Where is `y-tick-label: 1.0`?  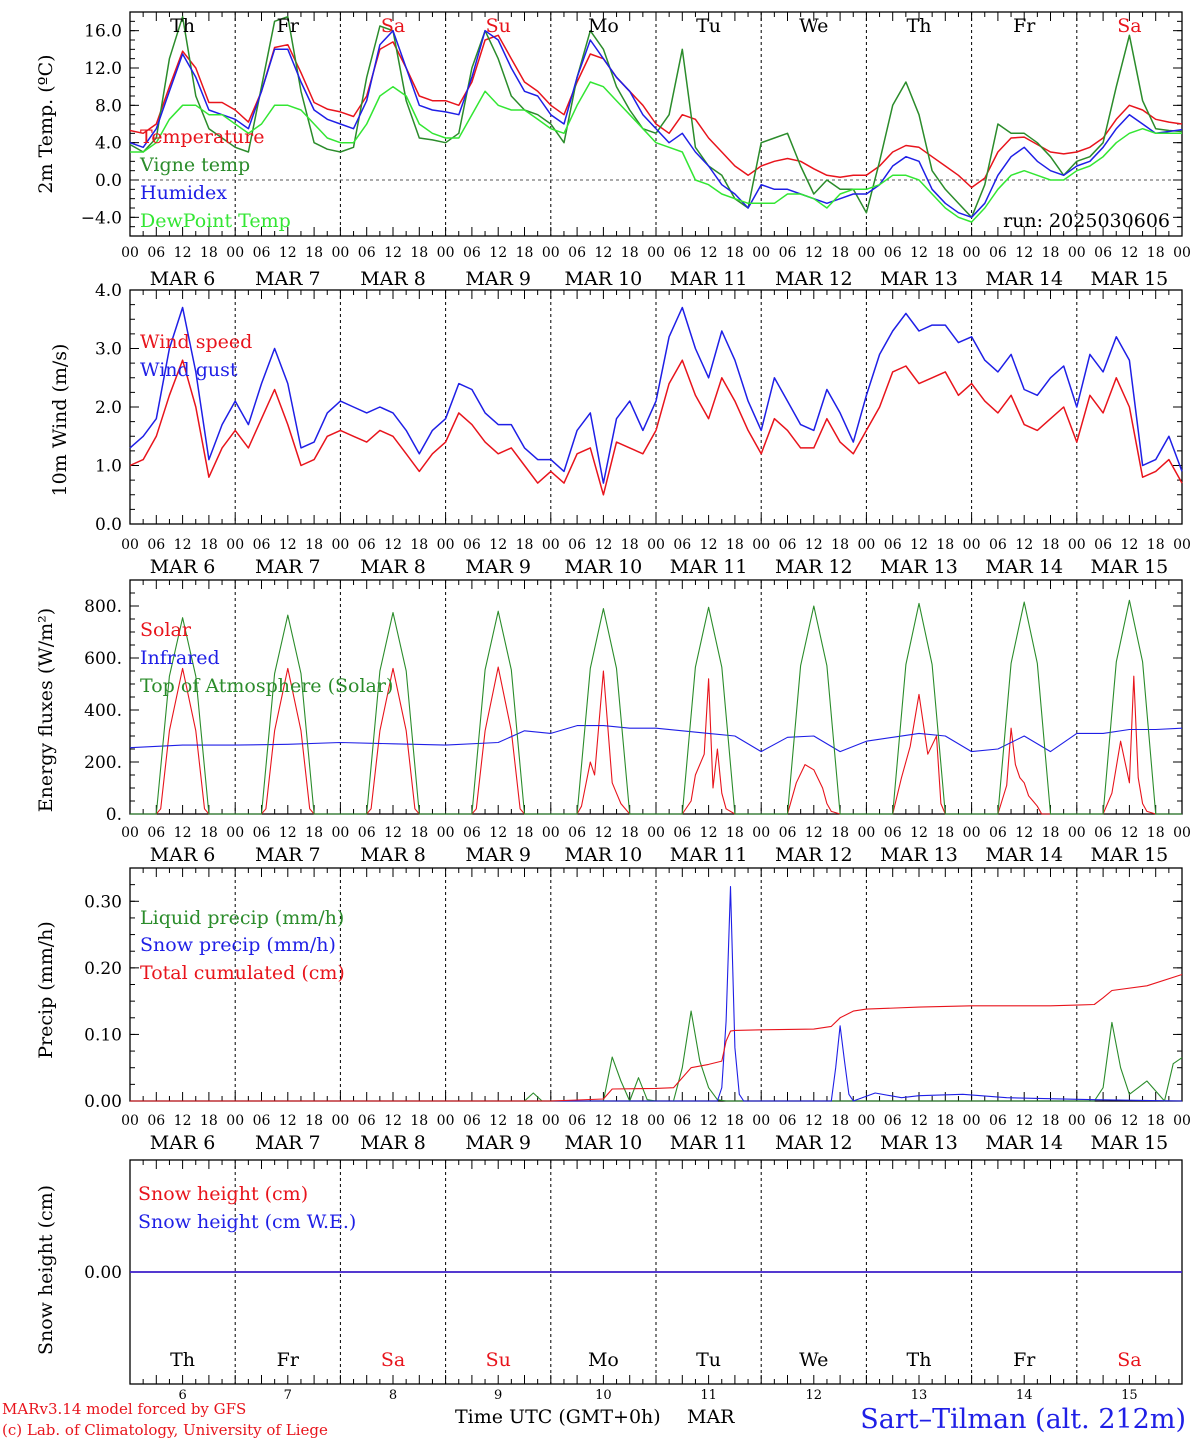
y-tick-label: 1.0 is located at coordinates (108, 467).